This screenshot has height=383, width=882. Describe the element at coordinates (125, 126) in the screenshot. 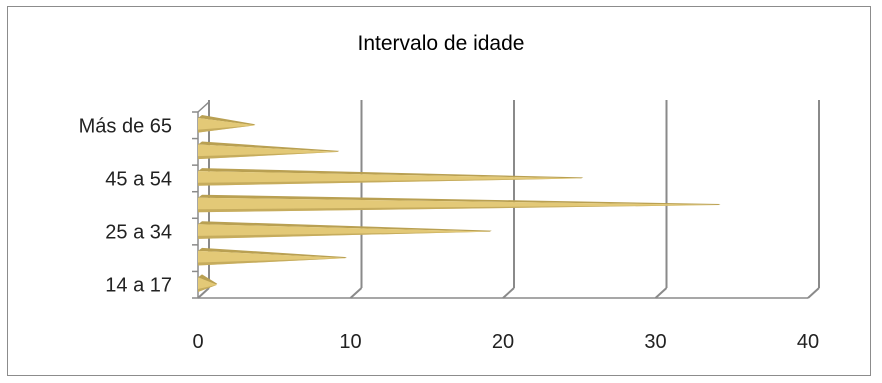

I see `category-label: Más de 65` at that location.